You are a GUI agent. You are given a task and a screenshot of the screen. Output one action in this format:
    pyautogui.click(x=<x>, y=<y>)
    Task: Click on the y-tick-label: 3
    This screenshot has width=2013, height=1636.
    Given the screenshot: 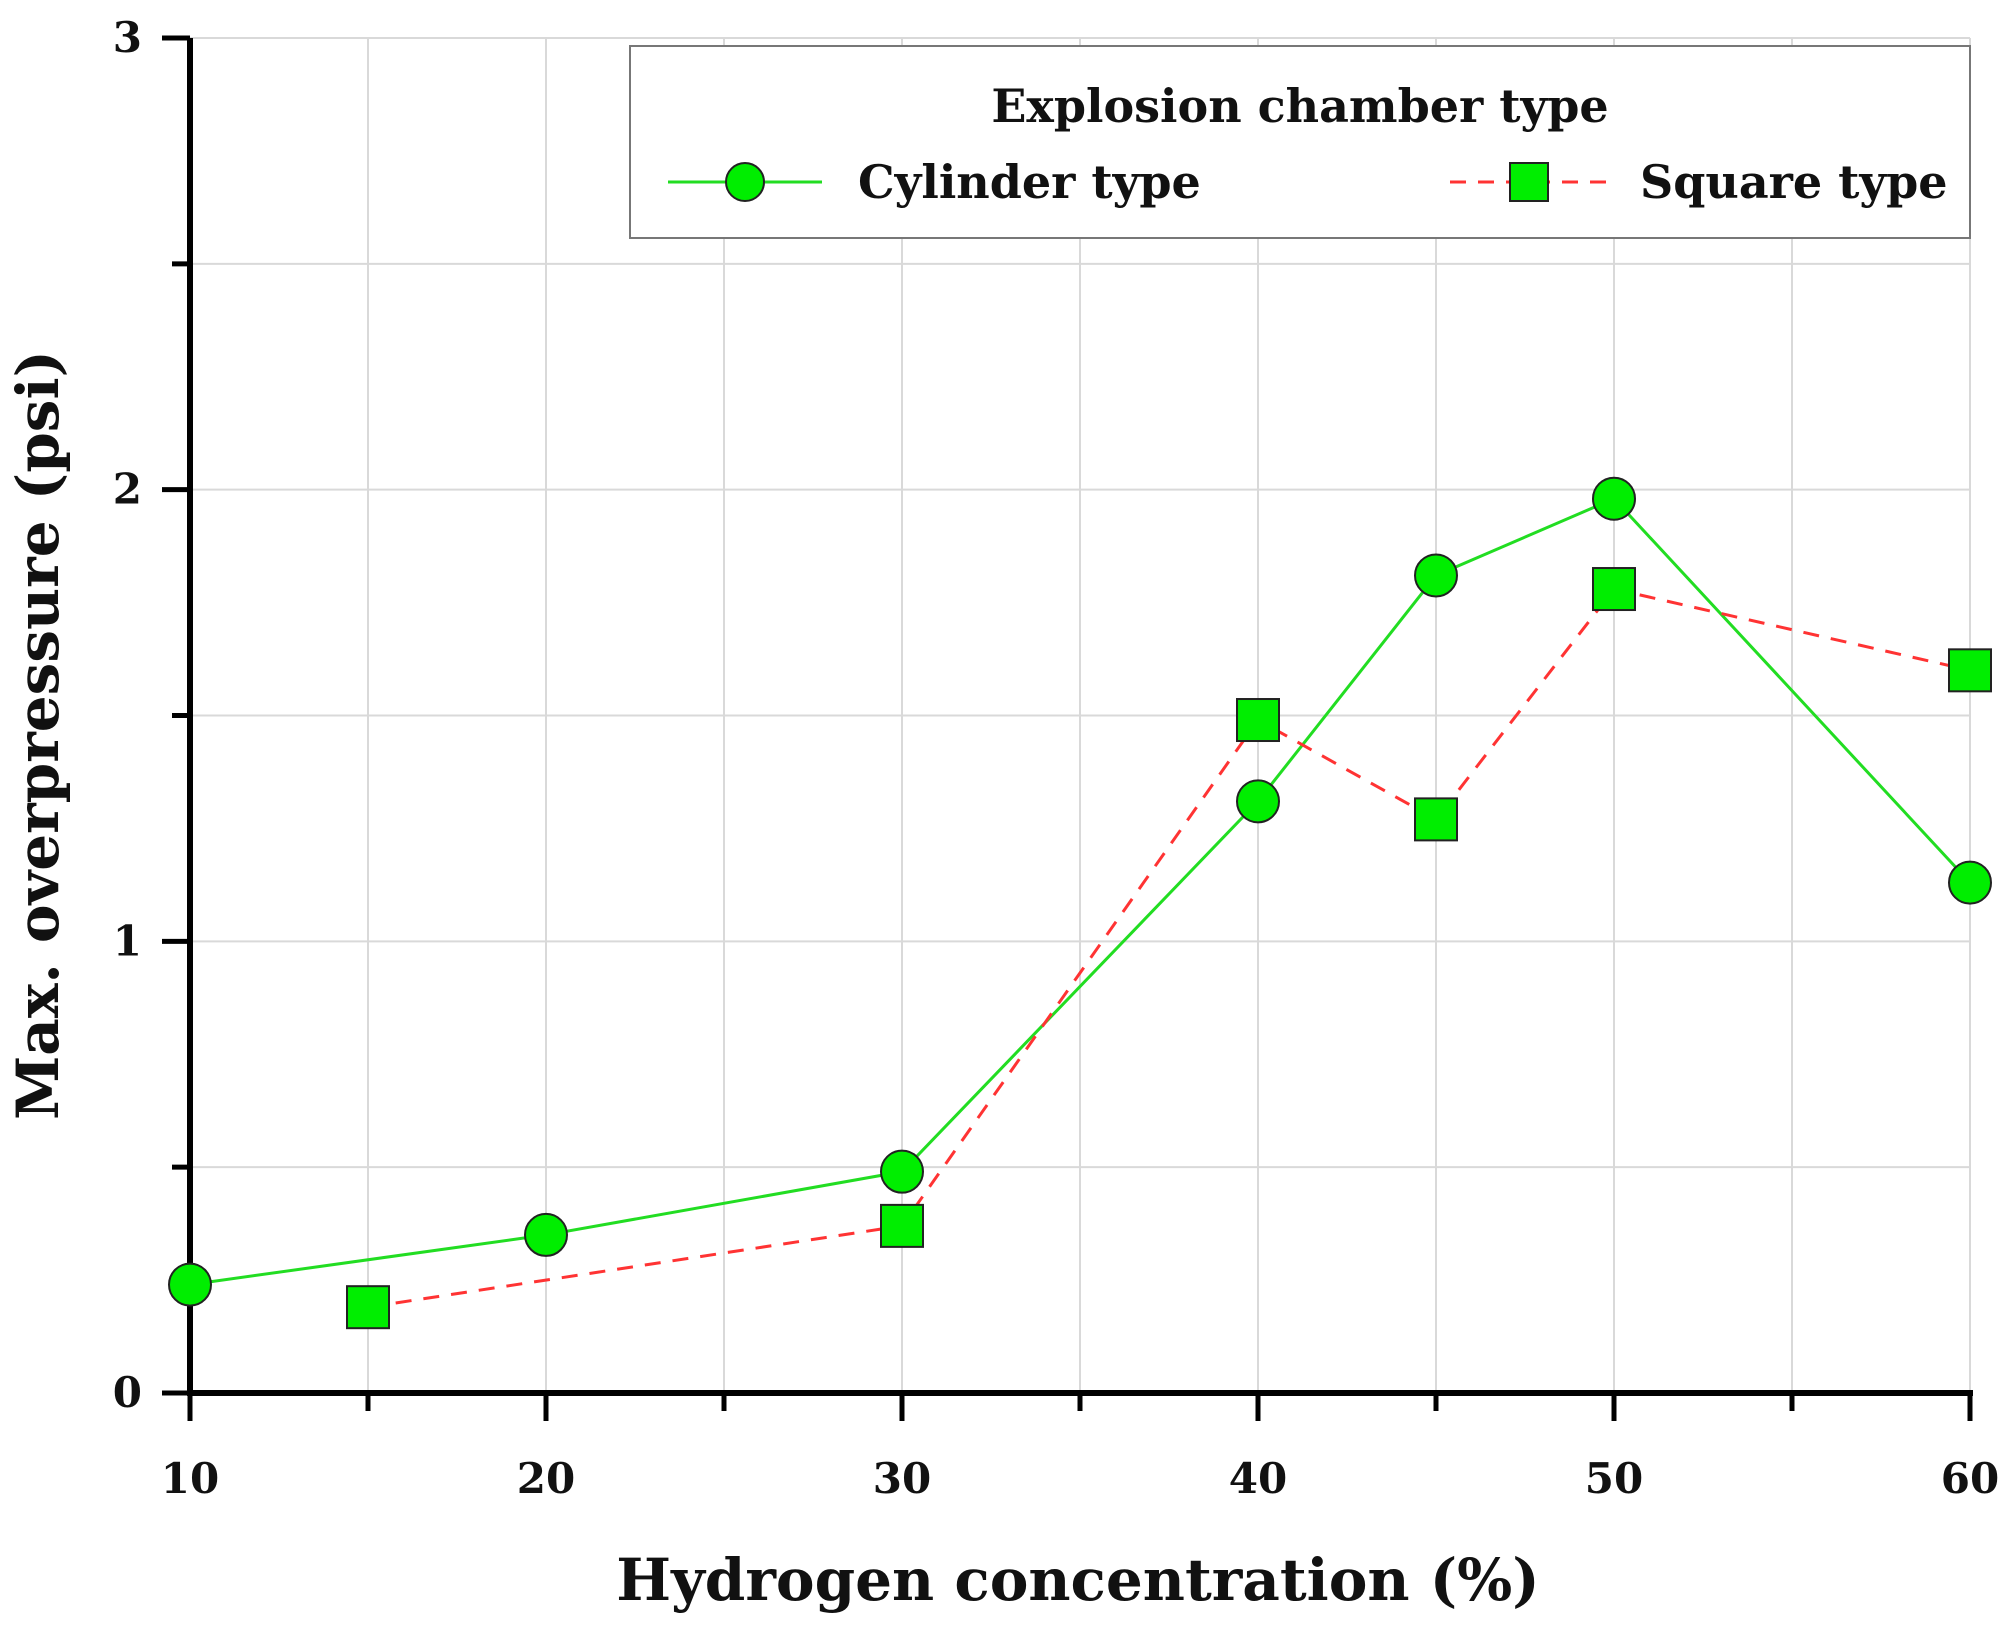 What is the action you would take?
    pyautogui.click(x=127, y=37)
    